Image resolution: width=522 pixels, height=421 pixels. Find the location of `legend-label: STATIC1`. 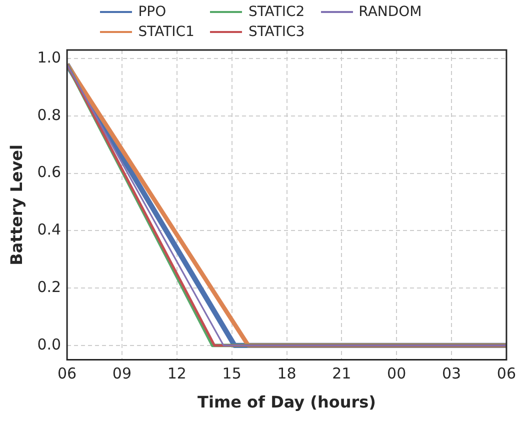

legend-label: STATIC1 is located at coordinates (166, 32).